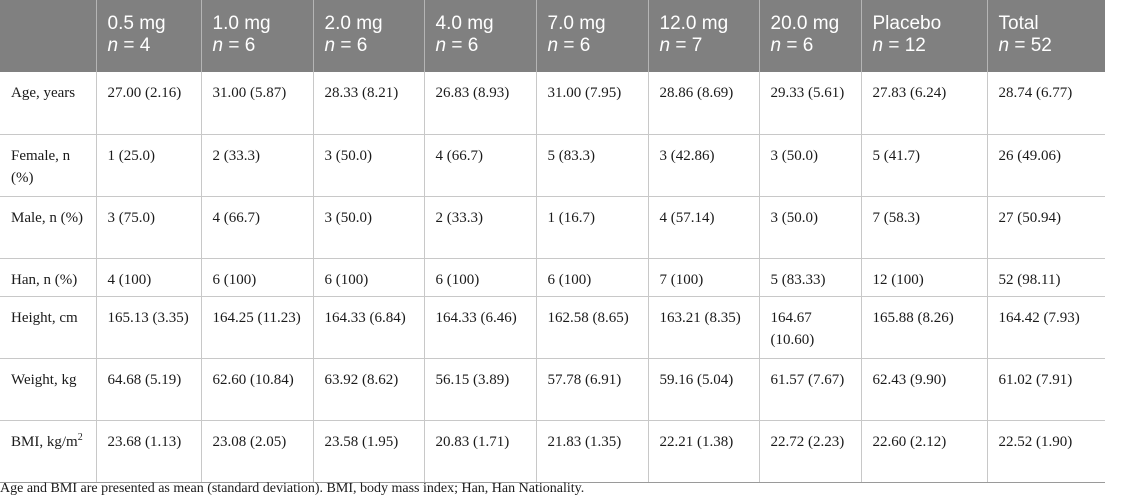 Image resolution: width=1145 pixels, height=503 pixels. Describe the element at coordinates (480, 165) in the screenshot. I see `table-cell: 4 (66.7)` at that location.